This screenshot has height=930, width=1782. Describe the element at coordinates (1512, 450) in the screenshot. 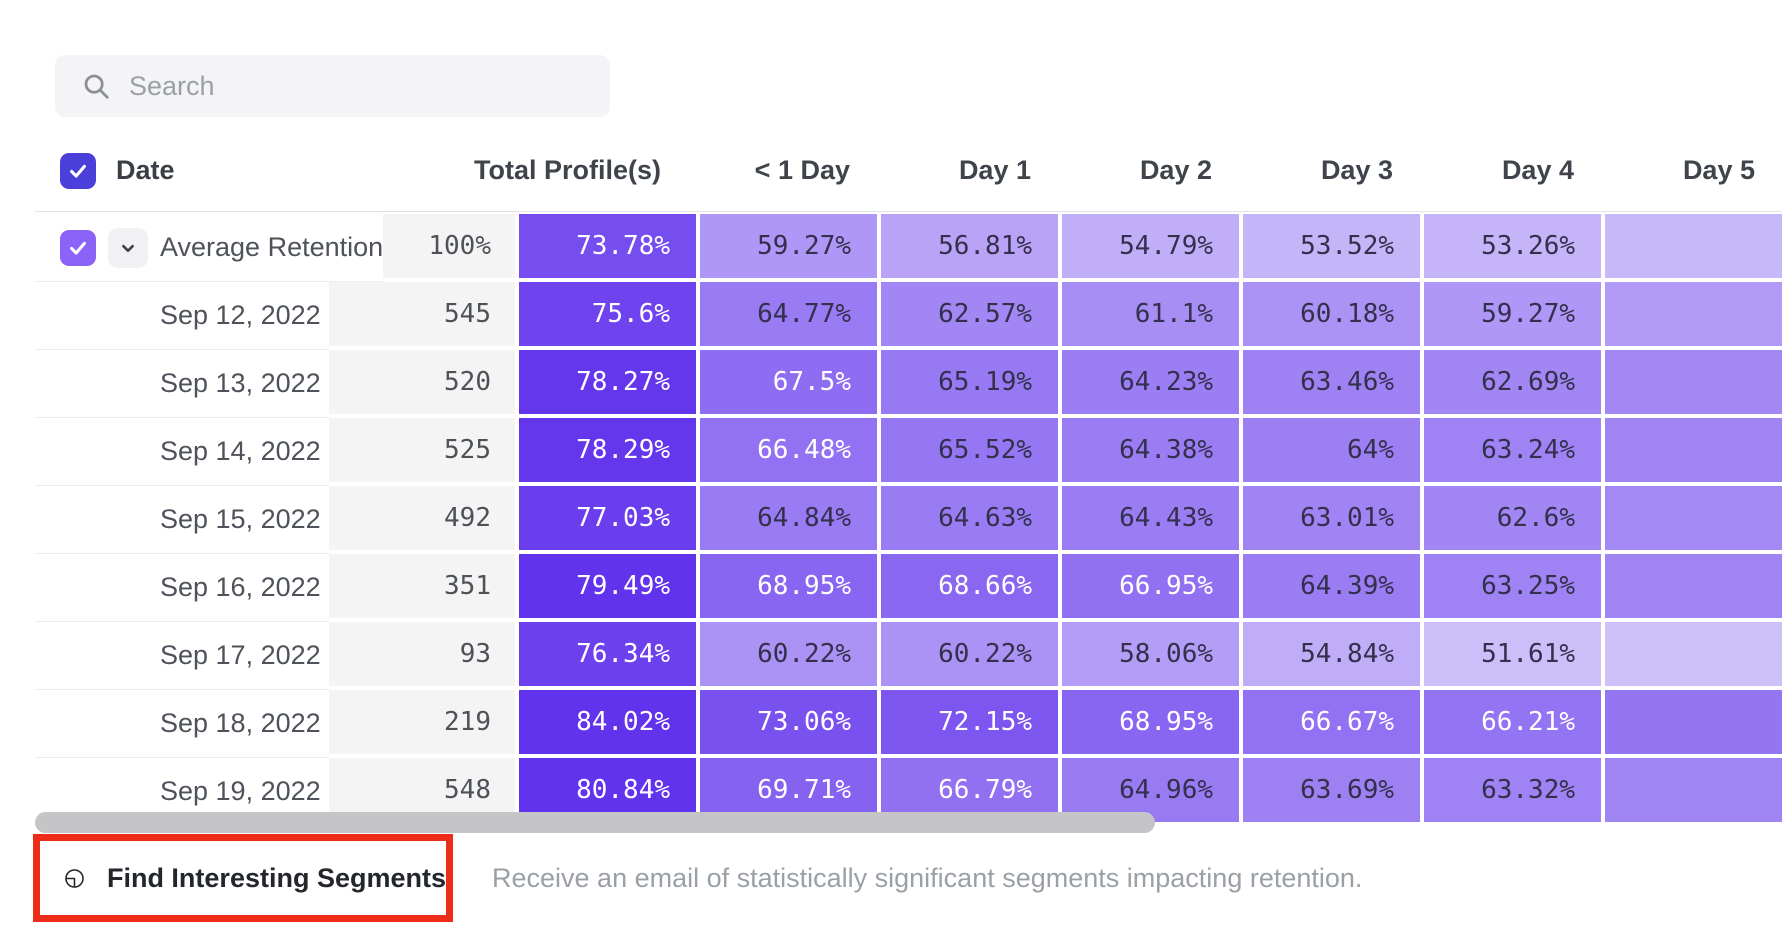

I see `retention-cell: 63.24%` at that location.